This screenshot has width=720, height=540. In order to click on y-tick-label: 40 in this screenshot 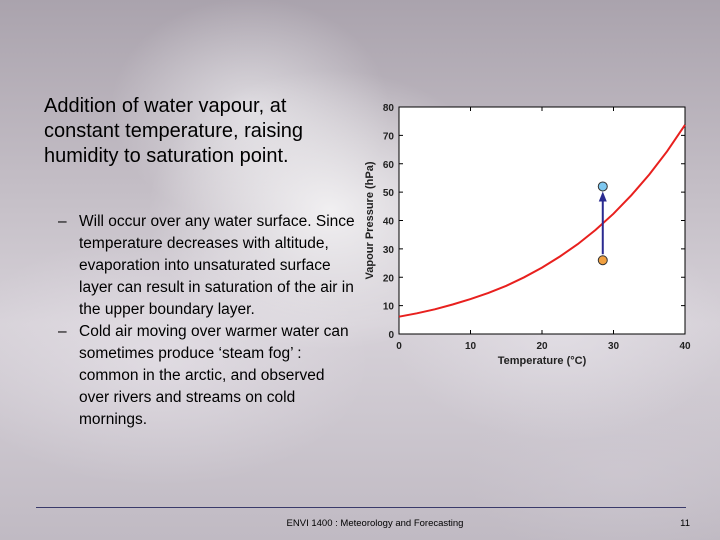, I will do `click(389, 222)`.